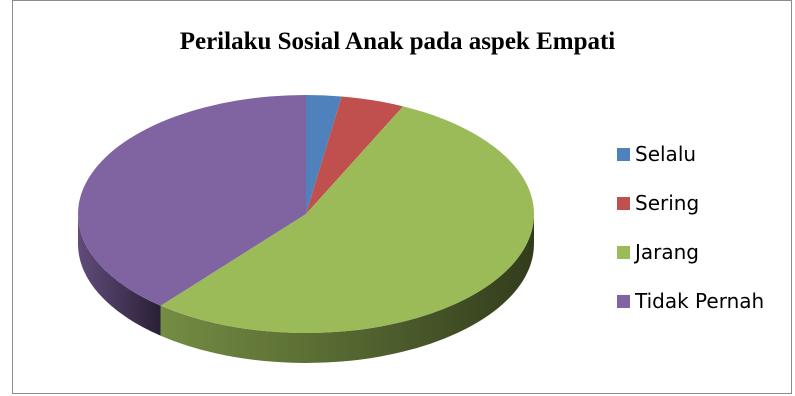 Image resolution: width=795 pixels, height=396 pixels. What do you see at coordinates (119, 275) in the screenshot?
I see `pie-side-tidak-pernah` at bounding box center [119, 275].